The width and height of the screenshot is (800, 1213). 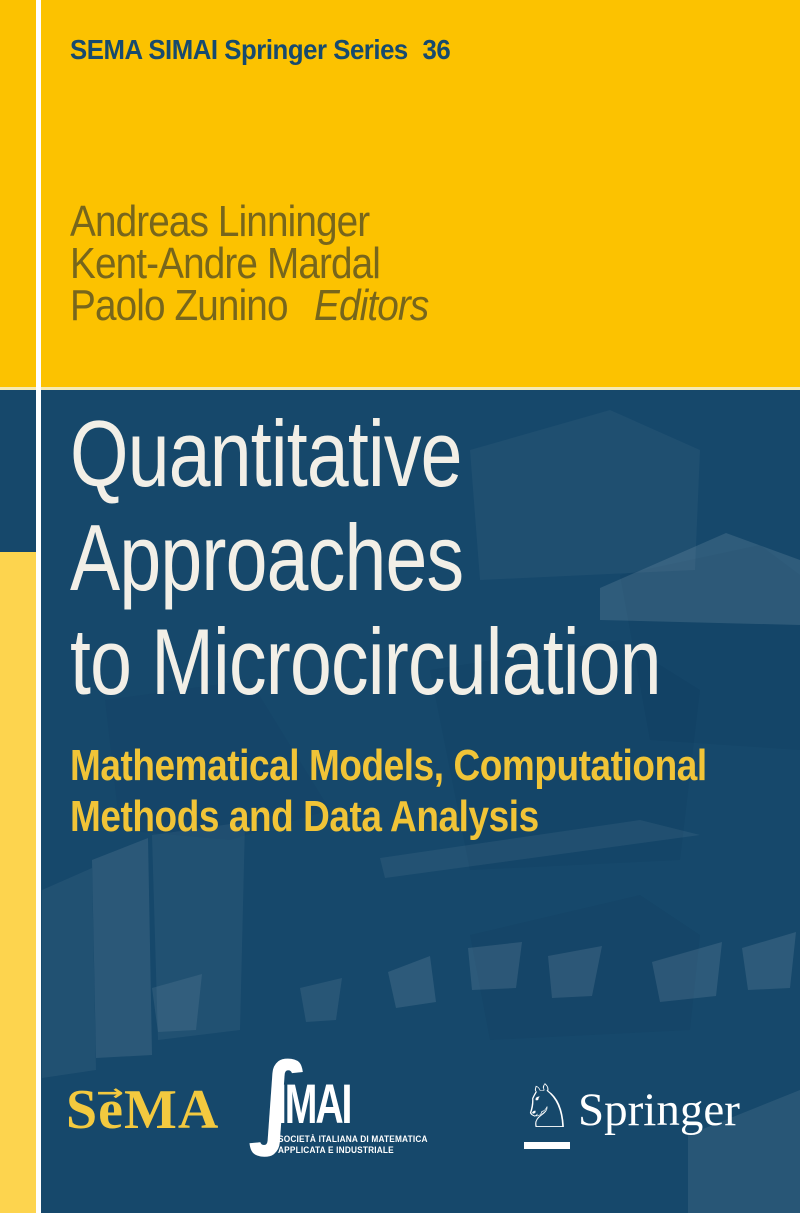 What do you see at coordinates (239, 49) in the screenshot?
I see `series-name: SEMA SIMAI Springer Series` at bounding box center [239, 49].